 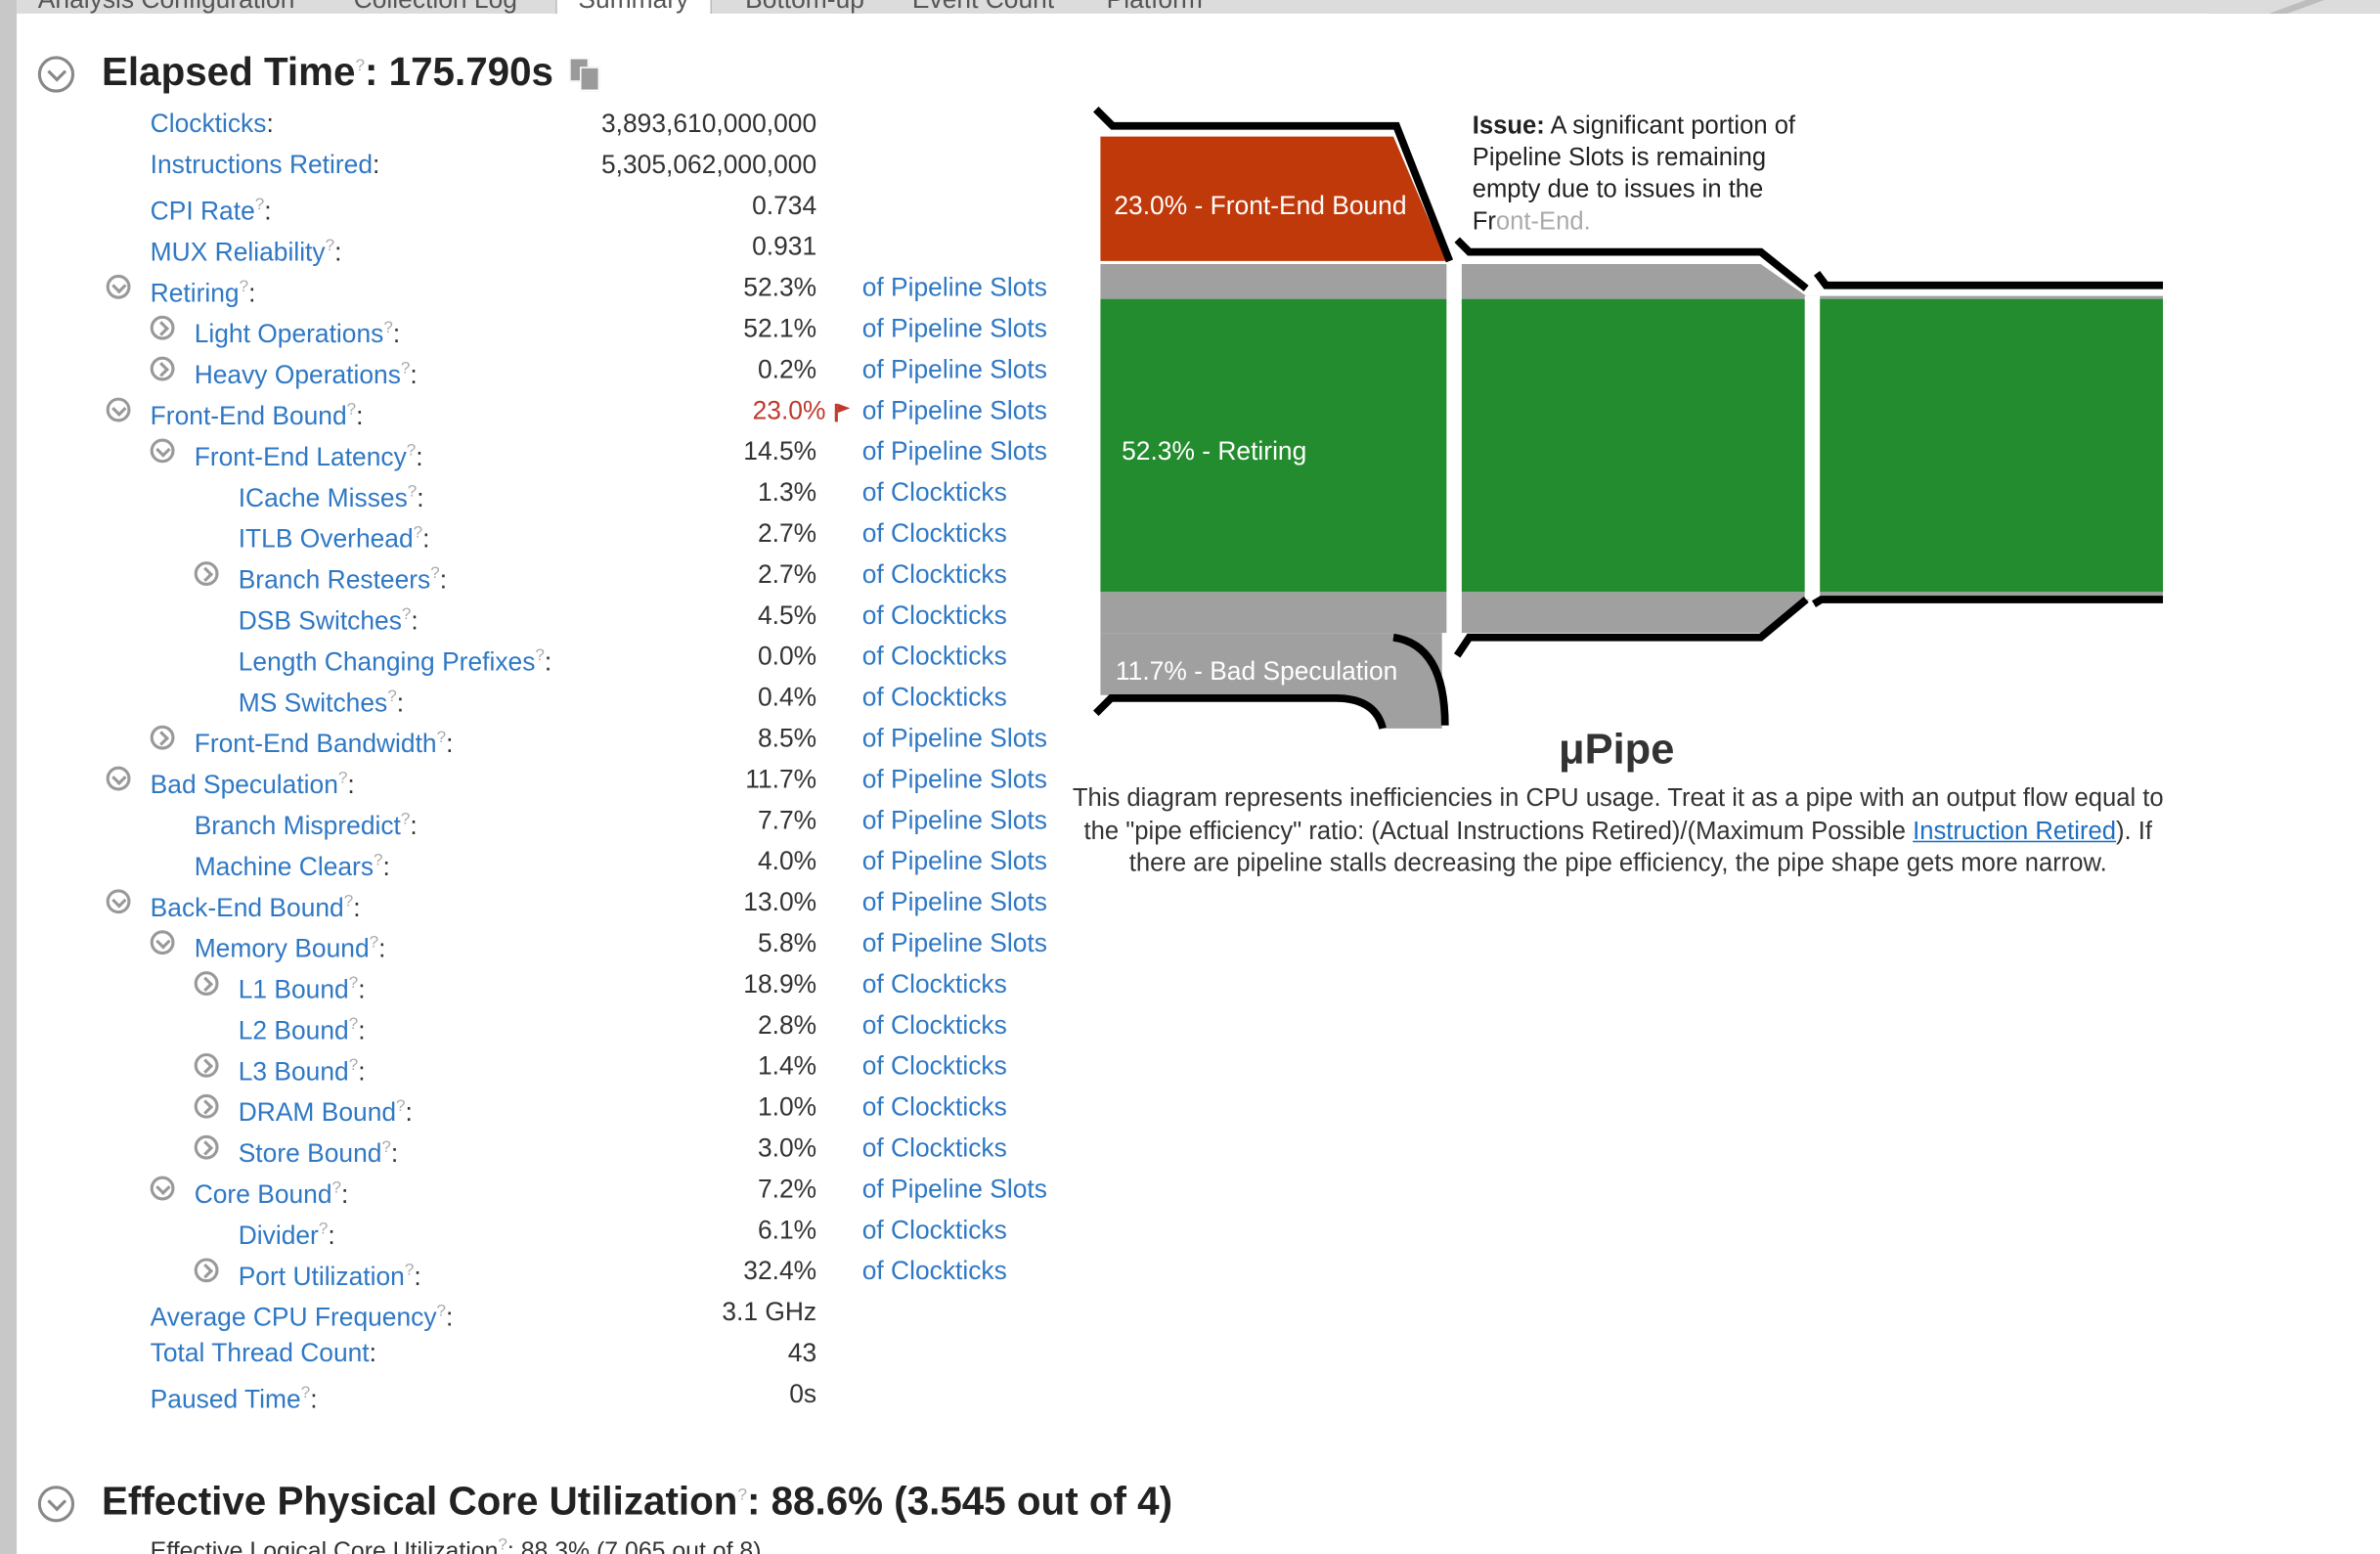 I want to click on metric-name-text: L2 Bound, so click(x=293, y=1030).